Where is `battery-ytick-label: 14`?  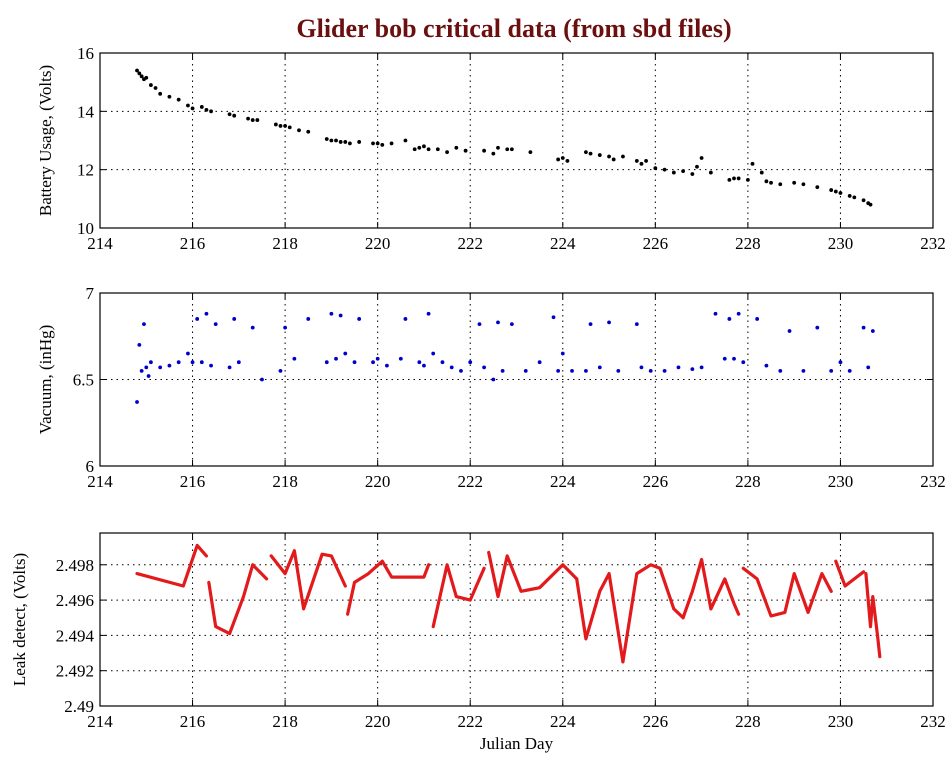 battery-ytick-label: 14 is located at coordinates (86, 111).